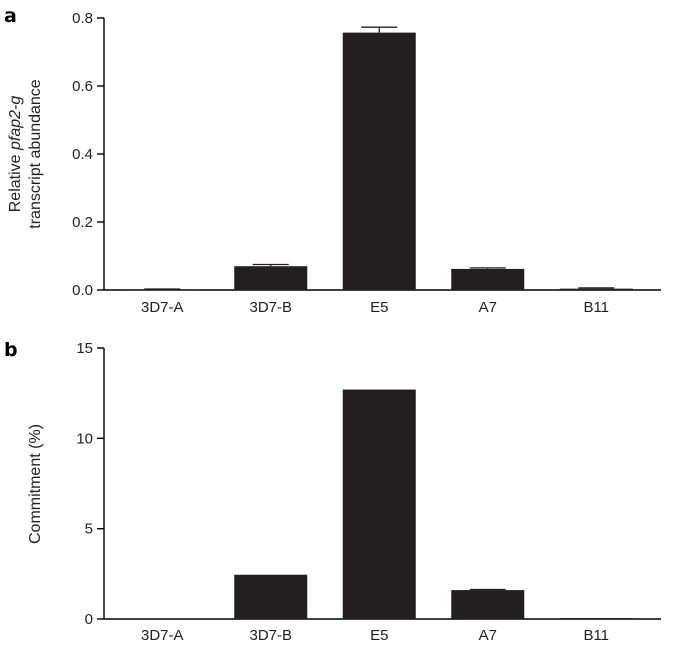 The width and height of the screenshot is (685, 661). What do you see at coordinates (84, 438) in the screenshot?
I see `y-tick-label: 10` at bounding box center [84, 438].